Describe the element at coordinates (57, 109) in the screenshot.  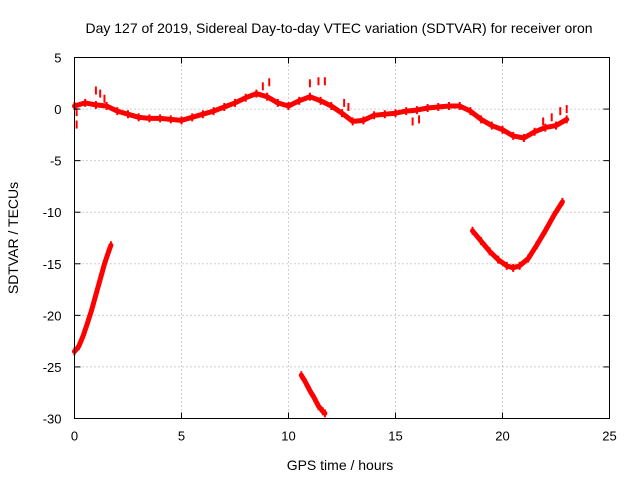
I see `y-tick-label: 0` at that location.